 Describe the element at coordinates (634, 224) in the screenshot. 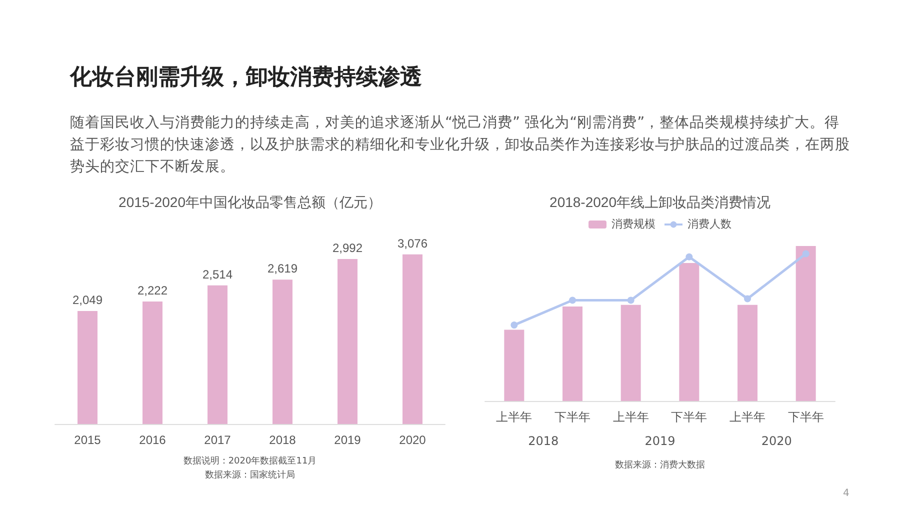

I see `legend-label: 消费规模` at that location.